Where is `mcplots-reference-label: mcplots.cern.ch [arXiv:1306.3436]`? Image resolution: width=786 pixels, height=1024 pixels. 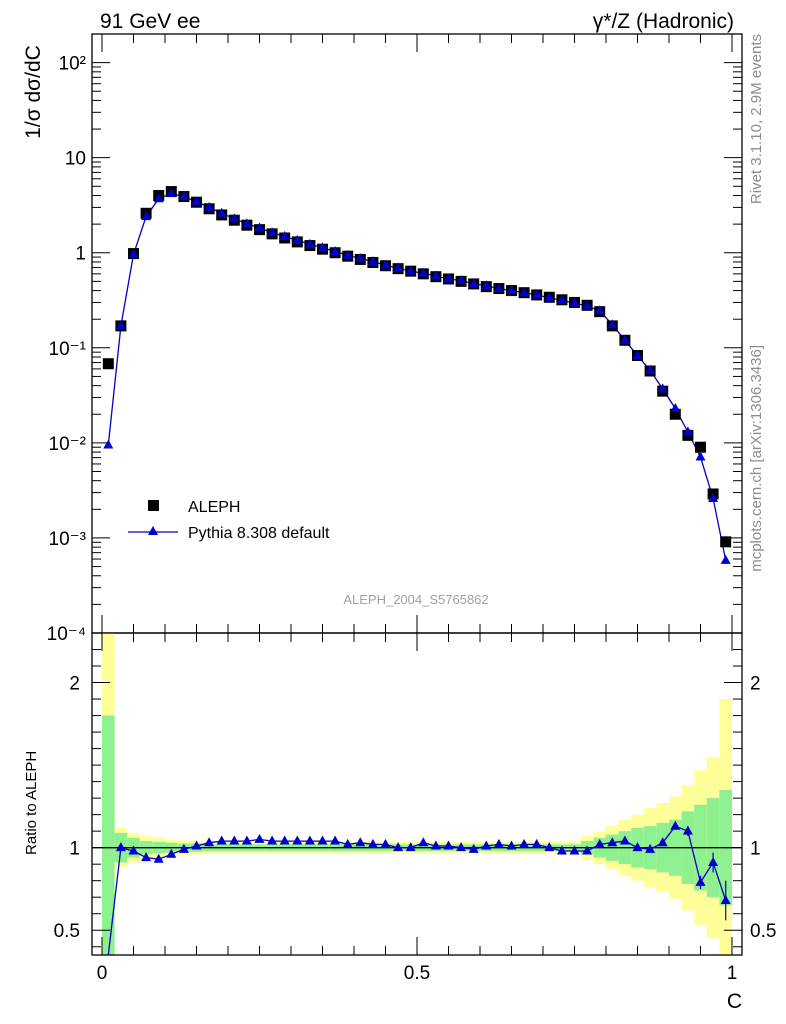 mcplots-reference-label: mcplots.cern.ch [arXiv:1306.3436] is located at coordinates (756, 458).